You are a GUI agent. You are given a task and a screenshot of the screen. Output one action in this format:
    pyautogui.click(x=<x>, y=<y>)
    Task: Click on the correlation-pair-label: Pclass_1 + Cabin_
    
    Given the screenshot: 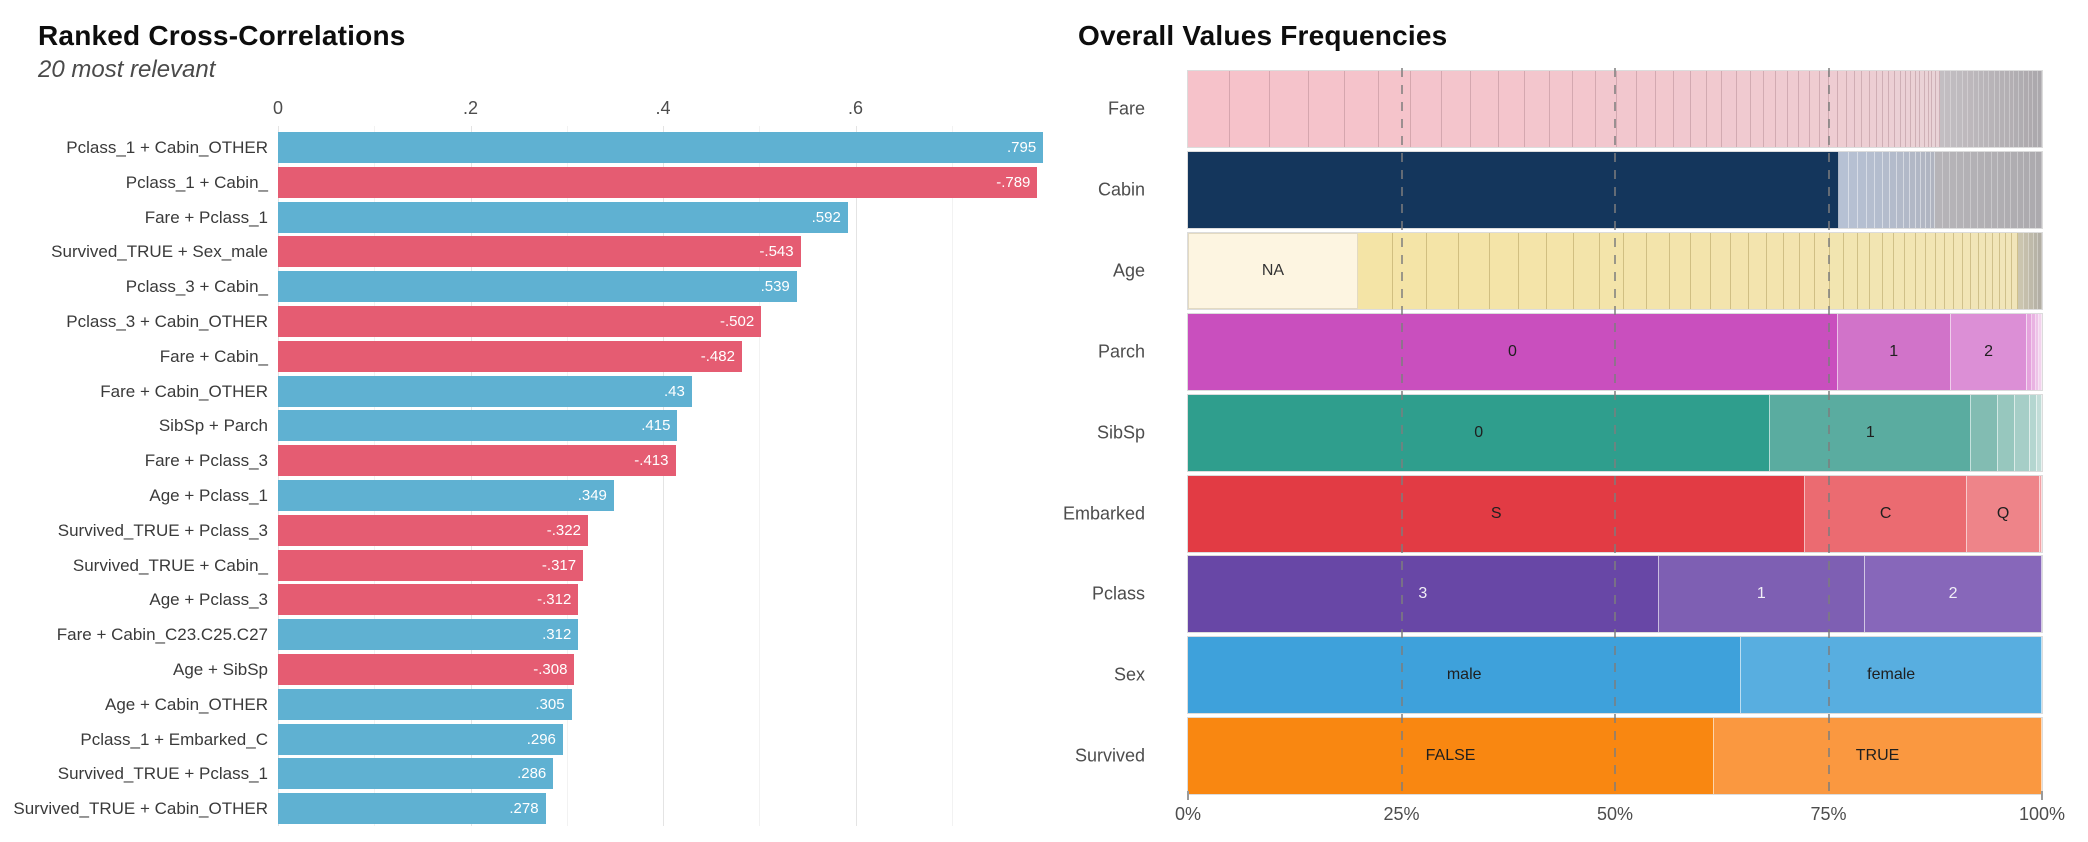 What is the action you would take?
    pyautogui.click(x=196, y=182)
    